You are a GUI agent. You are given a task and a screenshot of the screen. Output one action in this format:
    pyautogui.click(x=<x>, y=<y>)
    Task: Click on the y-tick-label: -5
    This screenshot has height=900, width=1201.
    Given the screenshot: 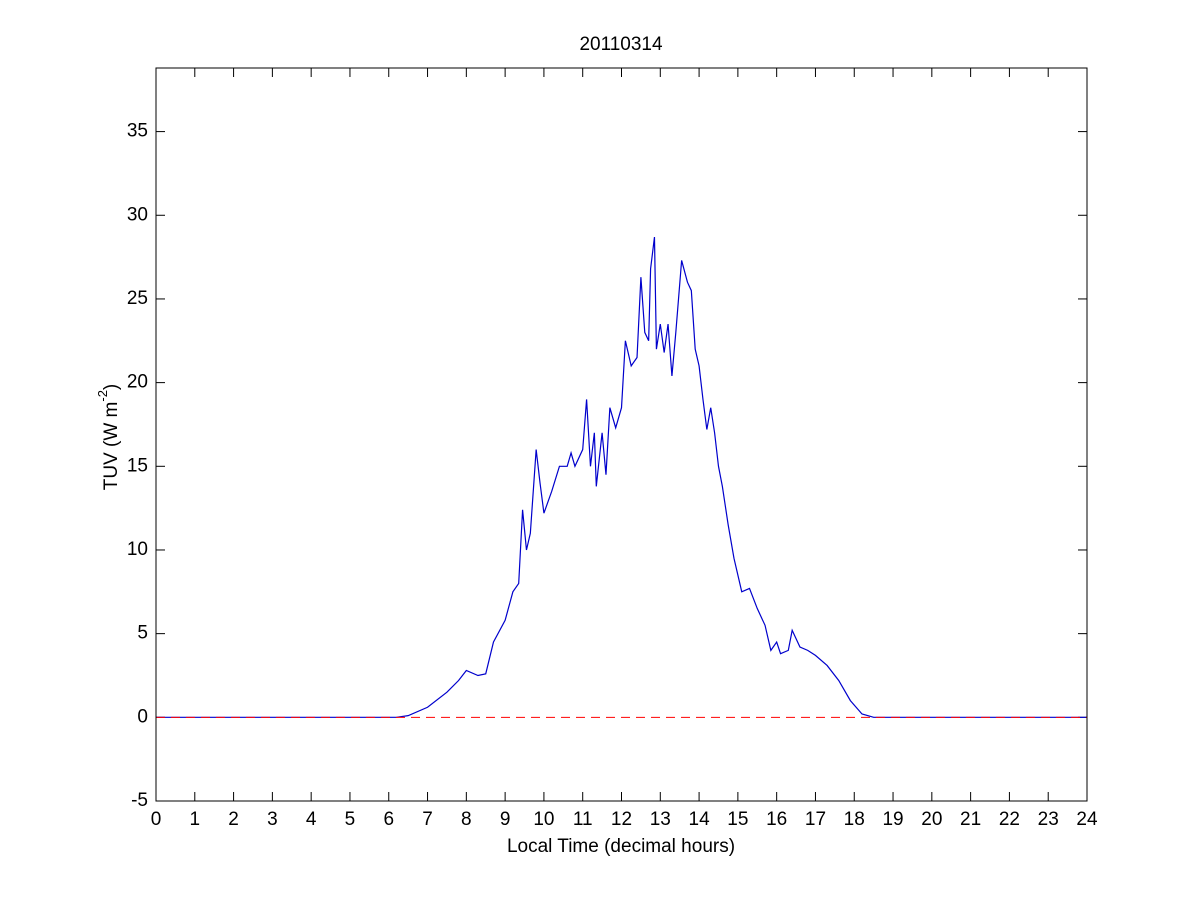 What is the action you would take?
    pyautogui.click(x=139, y=800)
    